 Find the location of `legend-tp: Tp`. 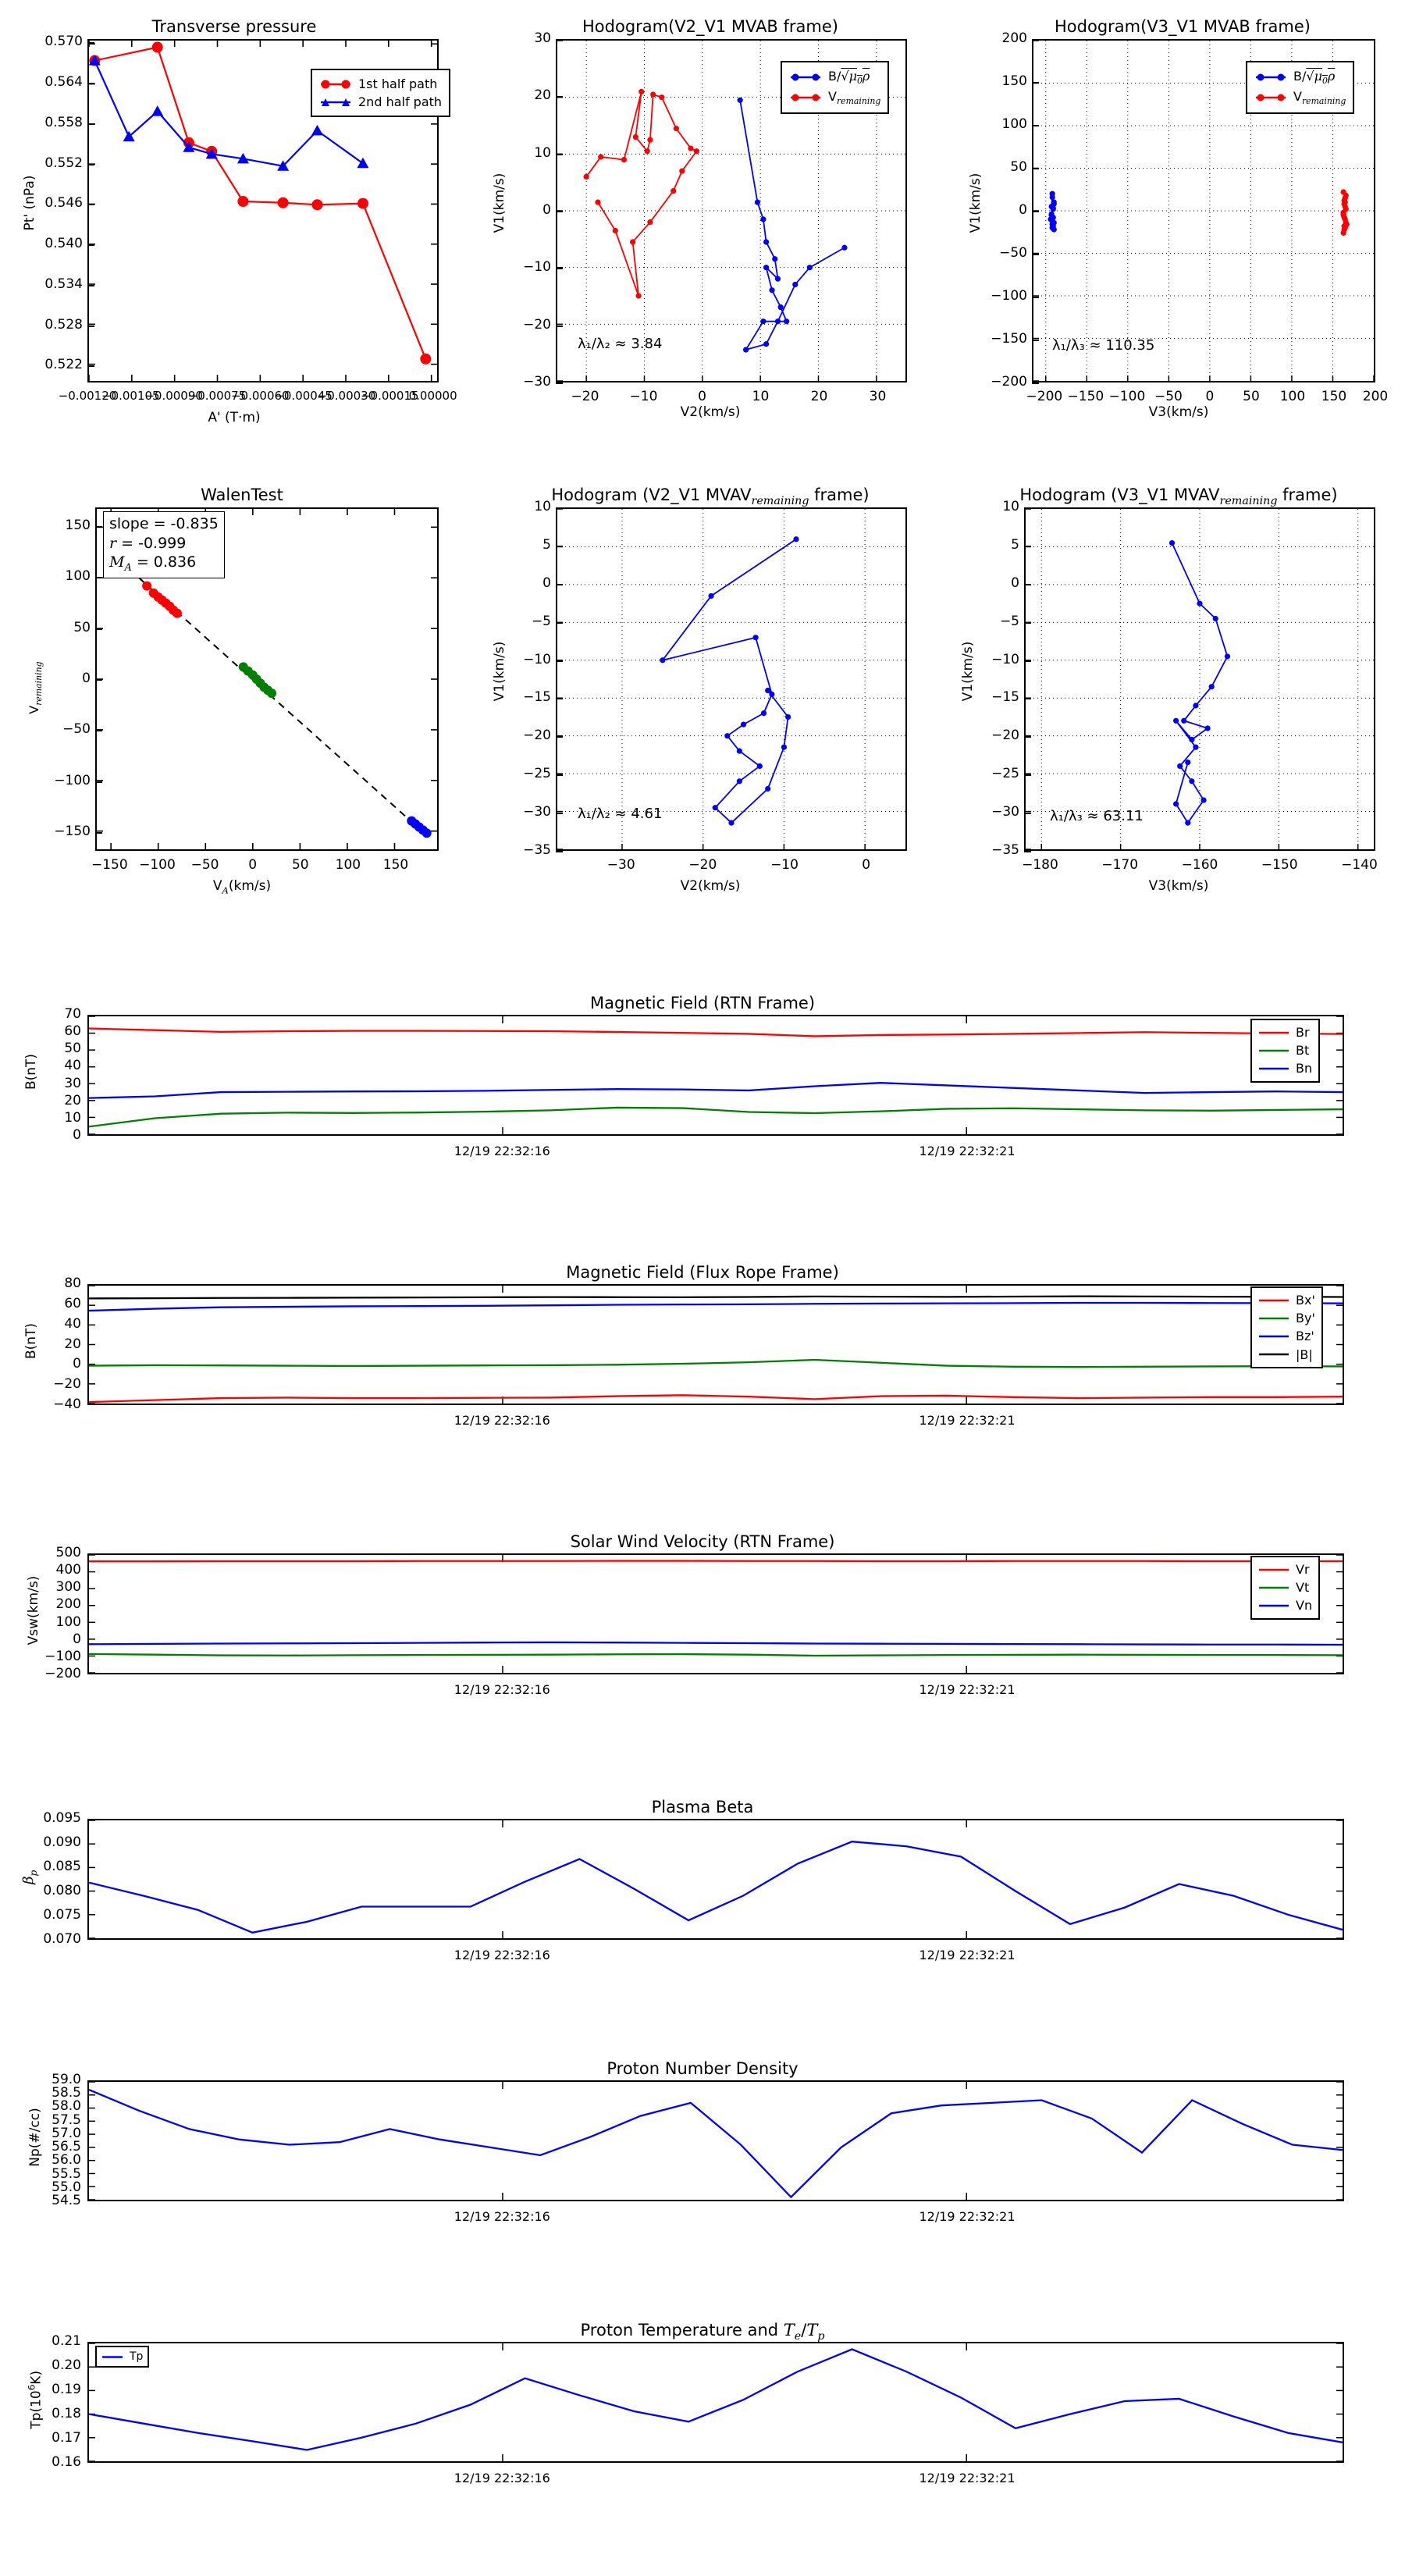

legend-tp: Tp is located at coordinates (122, 2357).